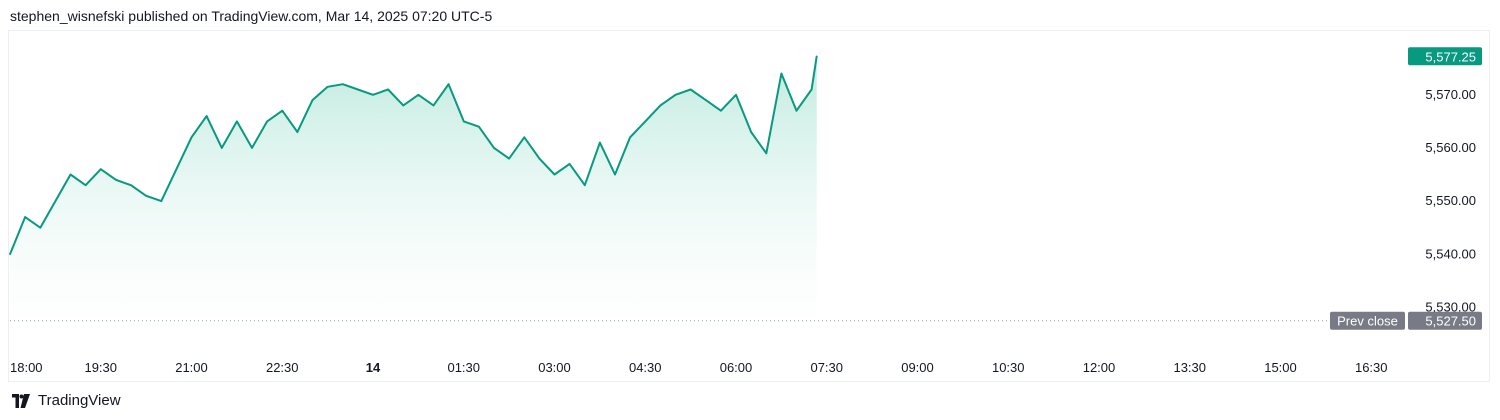 This screenshot has height=420, width=1500. I want to click on footer-brand: TradingView, so click(79, 400).